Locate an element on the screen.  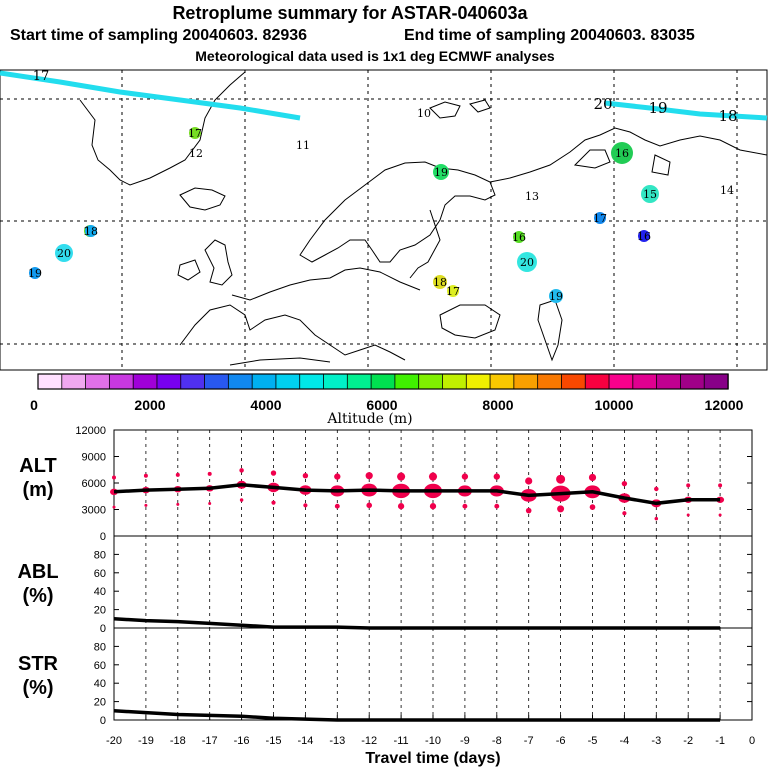
panel-unit: (m) is located at coordinates (37, 490).